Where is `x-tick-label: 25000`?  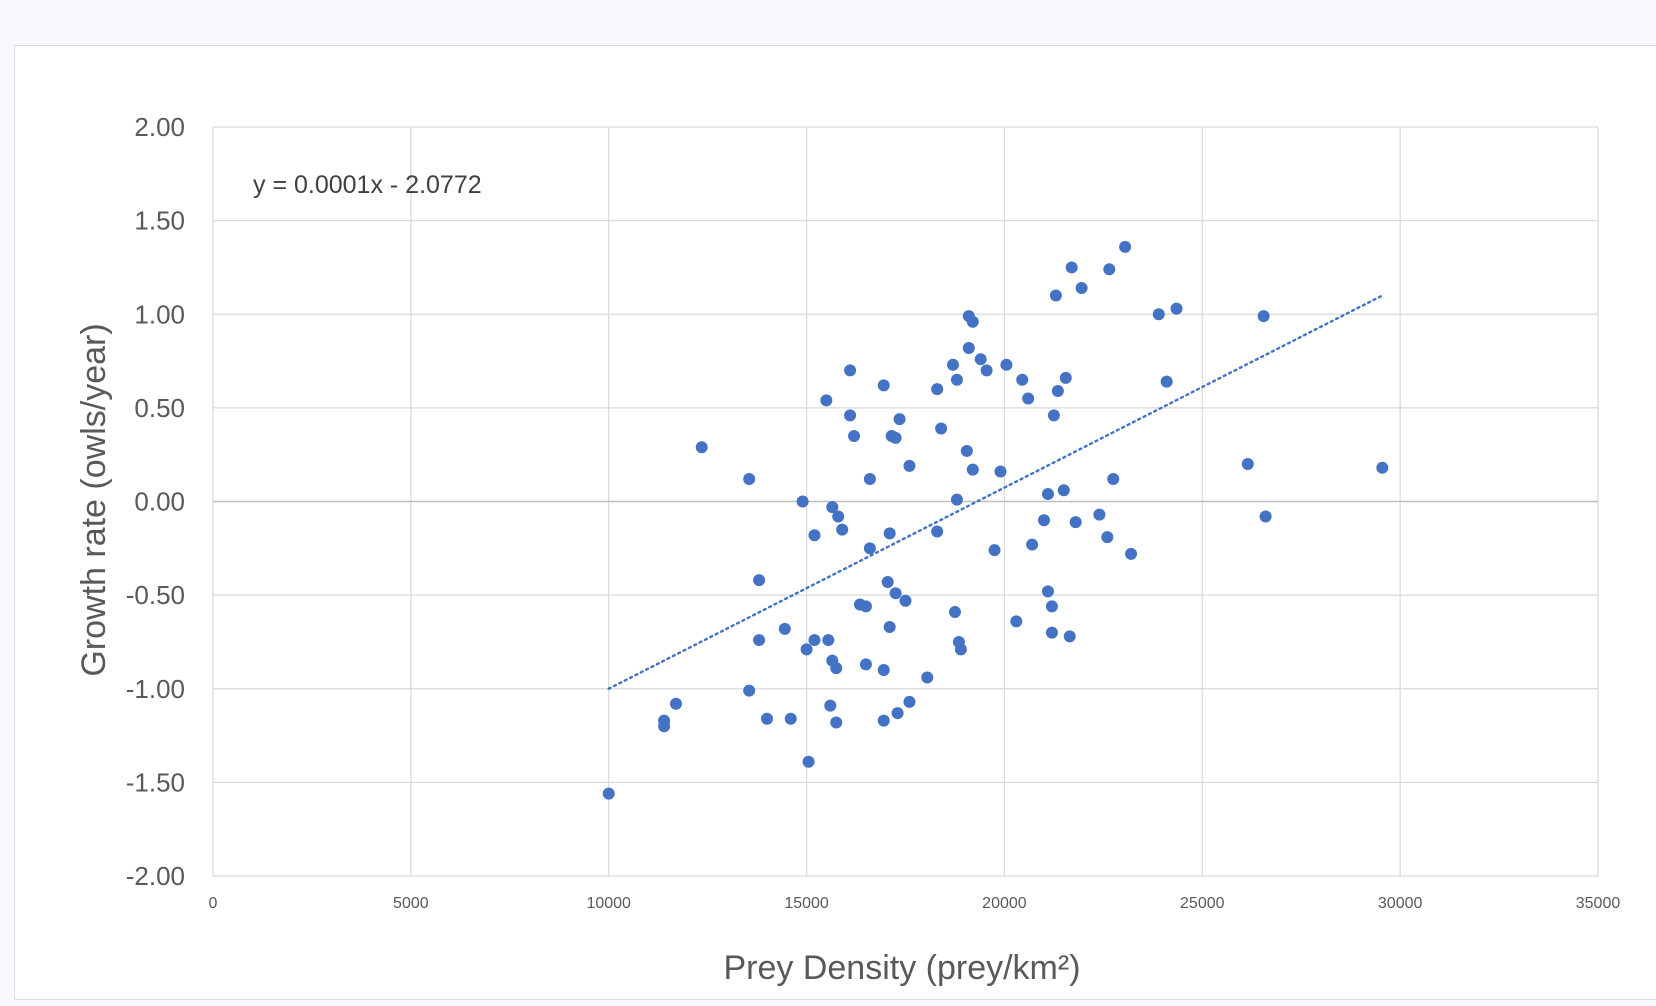
x-tick-label: 25000 is located at coordinates (1202, 903).